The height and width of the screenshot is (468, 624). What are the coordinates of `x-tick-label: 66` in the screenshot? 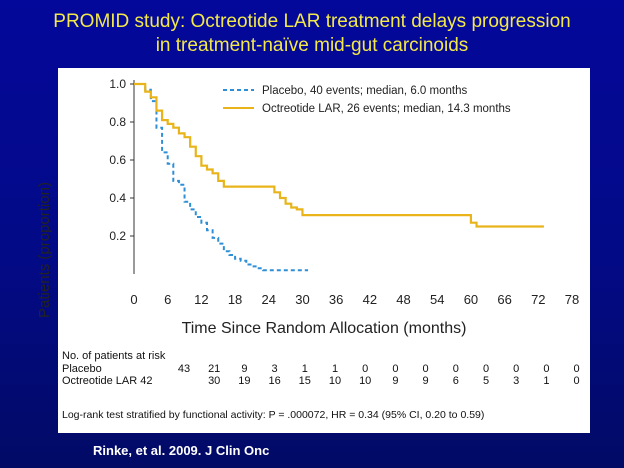 It's located at (504, 299).